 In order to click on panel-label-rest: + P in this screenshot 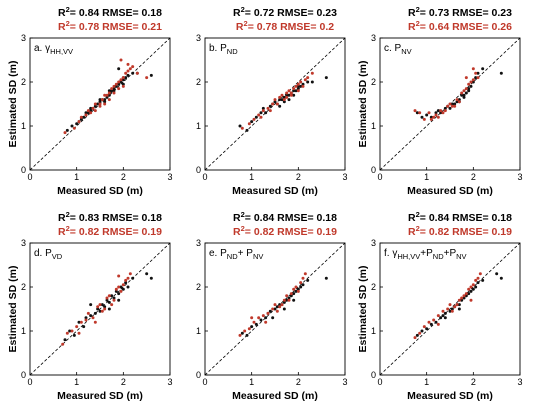, I will do `click(246, 253)`.